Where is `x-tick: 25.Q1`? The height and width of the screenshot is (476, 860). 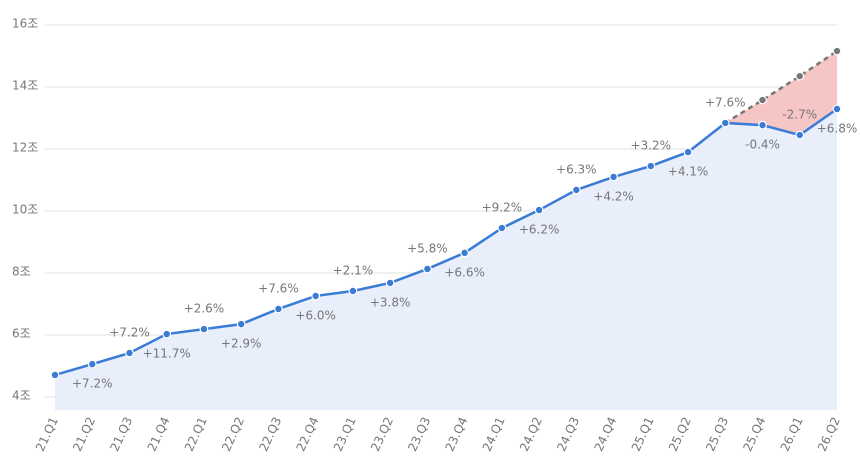
x-tick: 25.Q1 is located at coordinates (643, 434).